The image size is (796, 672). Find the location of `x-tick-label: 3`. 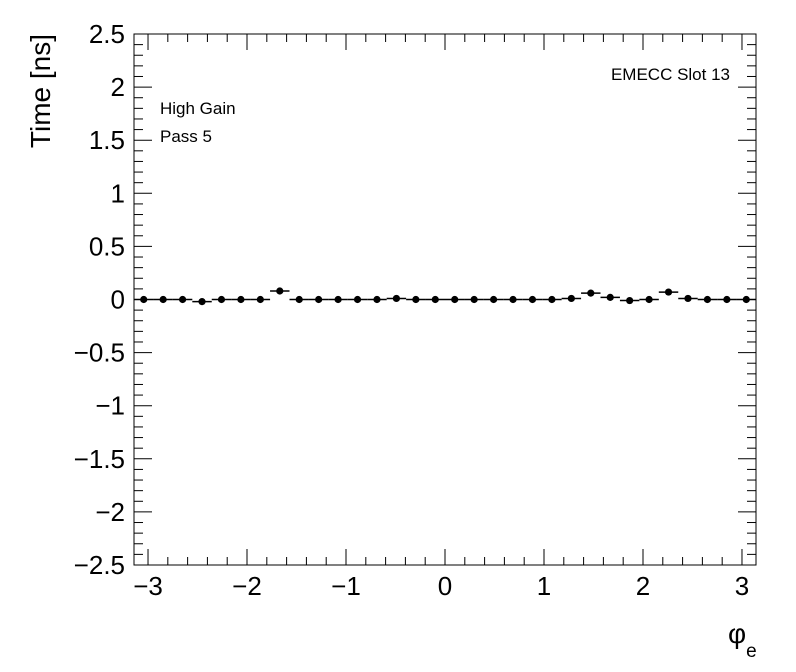

x-tick-label: 3 is located at coordinates (742, 586).